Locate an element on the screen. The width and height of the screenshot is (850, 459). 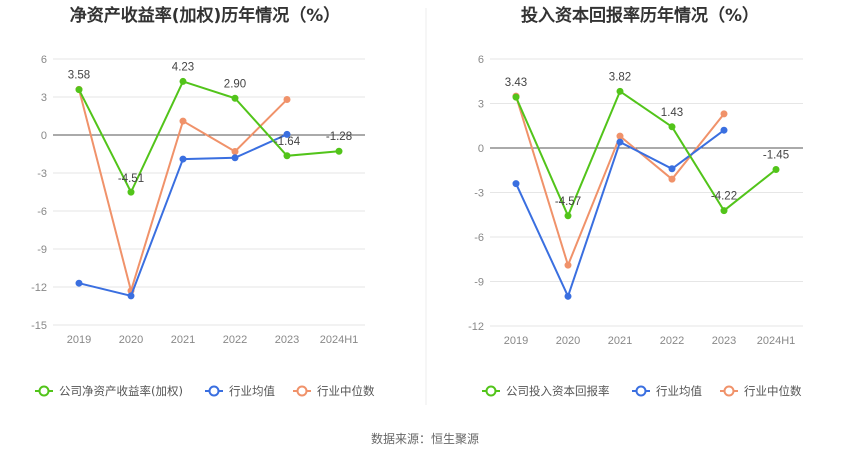
y-tick-label: -15 is located at coordinates (39, 326).